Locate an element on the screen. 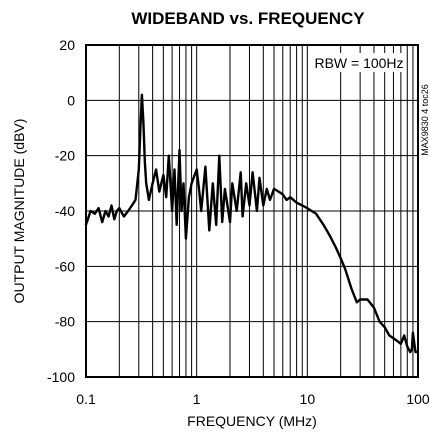  y-tick-labels: 20 0 -20 -40 -60 -80 -100 is located at coordinates (61, 211).